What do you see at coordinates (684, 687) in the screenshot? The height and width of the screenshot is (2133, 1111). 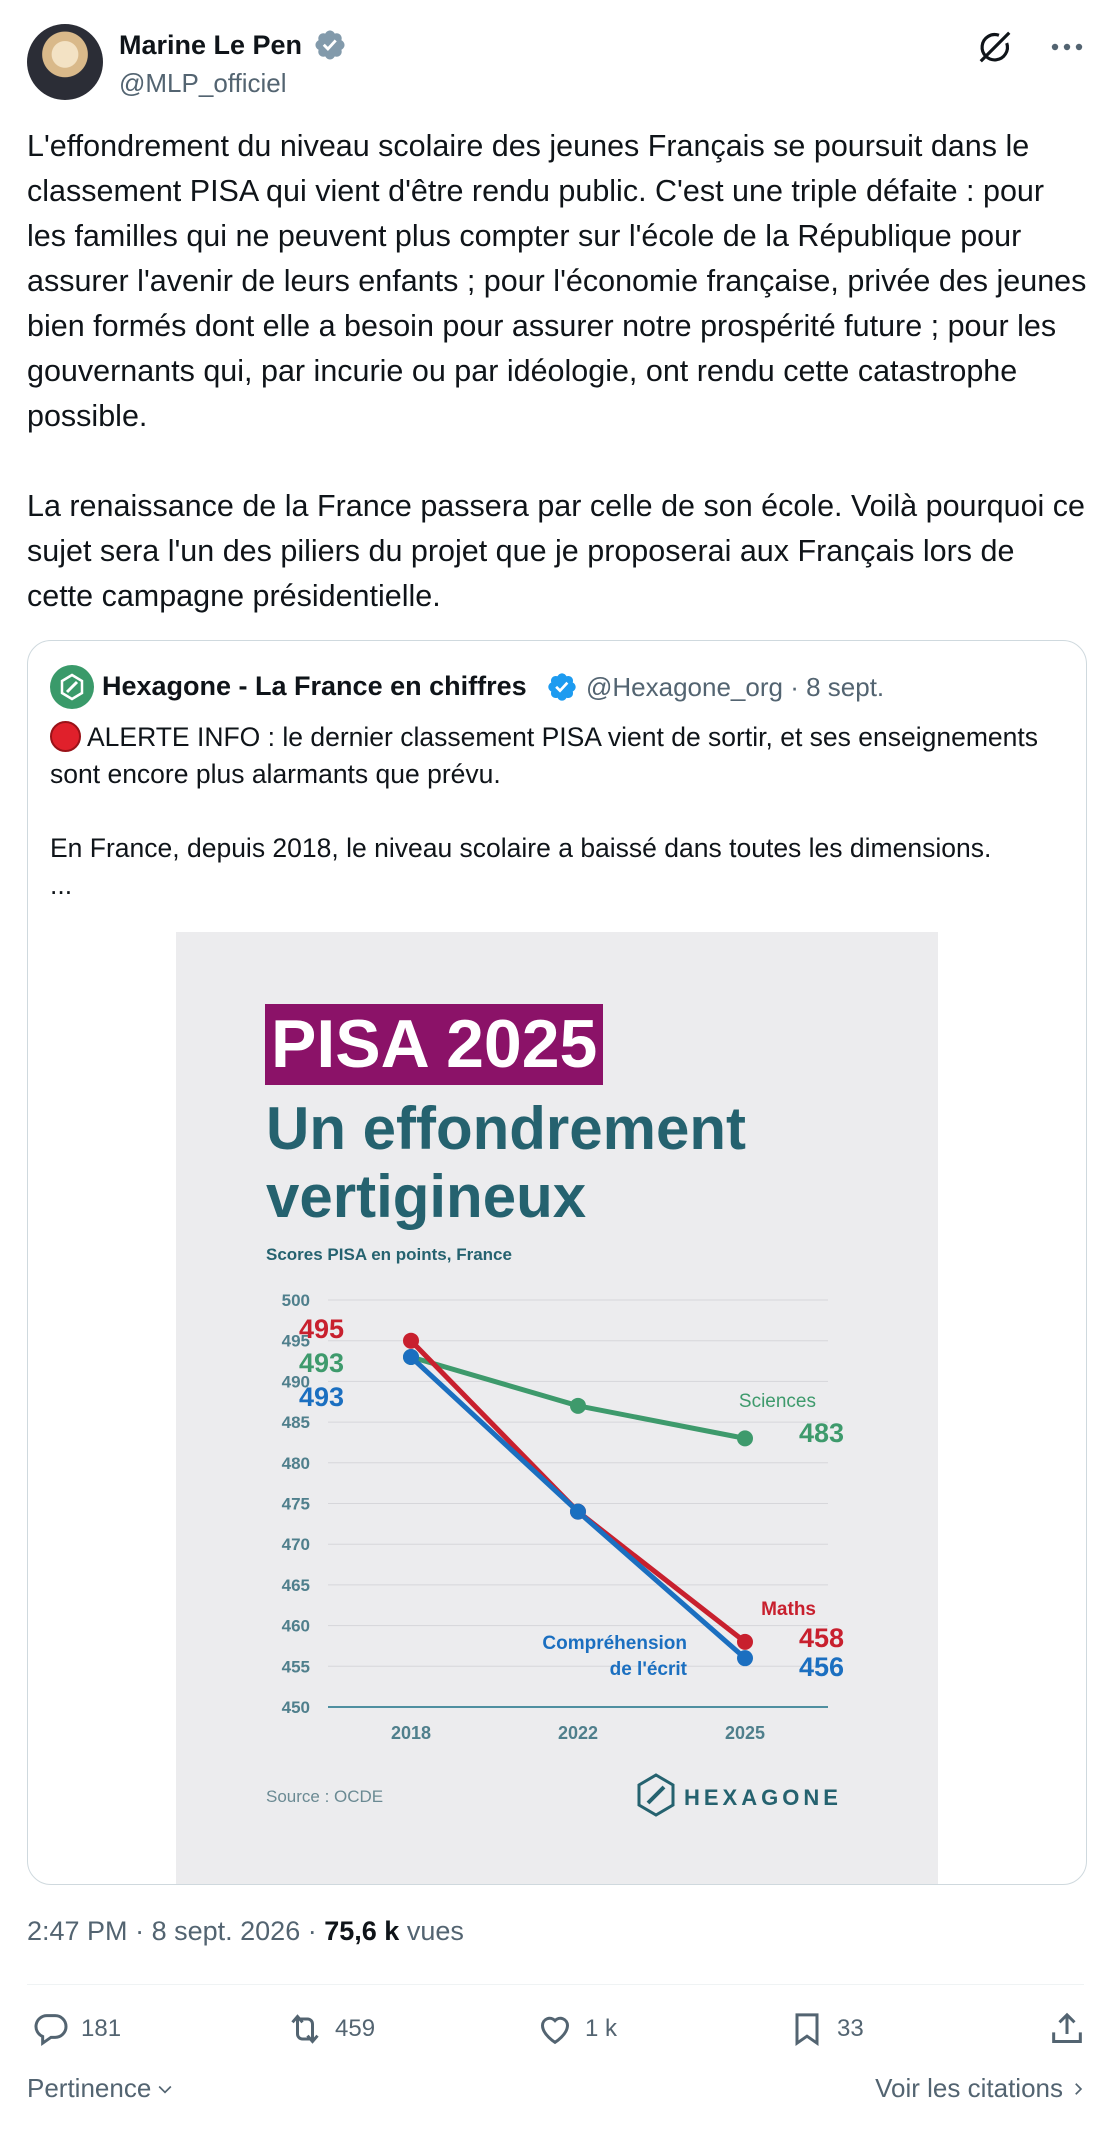 I see `quote-handle: @Hexagone_org` at bounding box center [684, 687].